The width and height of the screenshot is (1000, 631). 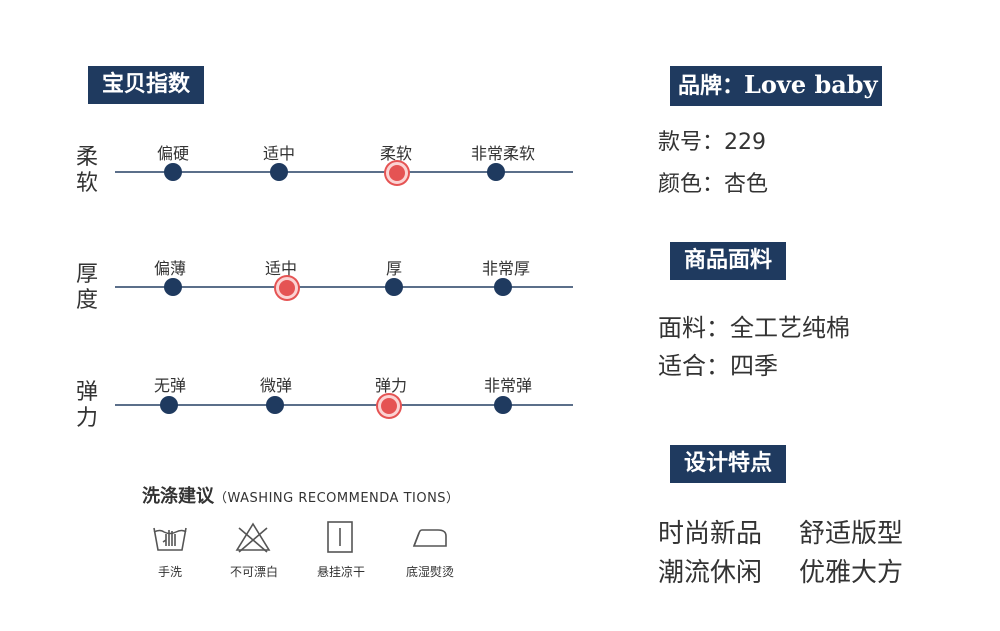 What do you see at coordinates (344, 405) in the screenshot?
I see `scale-line-elasticity` at bounding box center [344, 405].